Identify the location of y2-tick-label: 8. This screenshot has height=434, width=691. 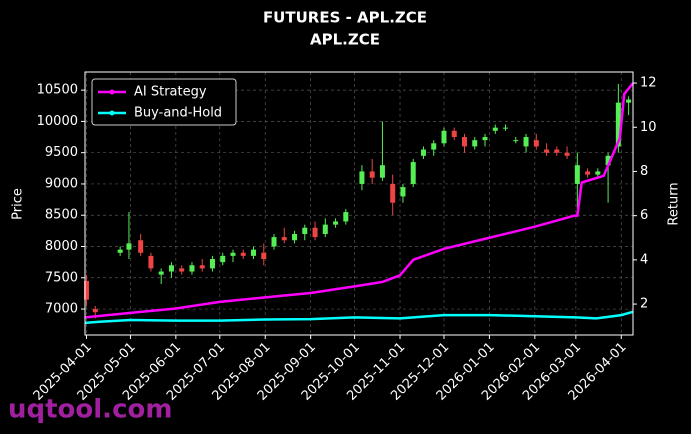
(644, 171).